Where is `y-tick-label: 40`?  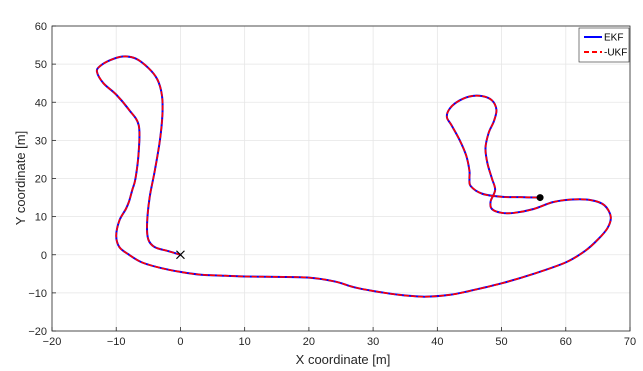 y-tick-label: 40 is located at coordinates (41, 103).